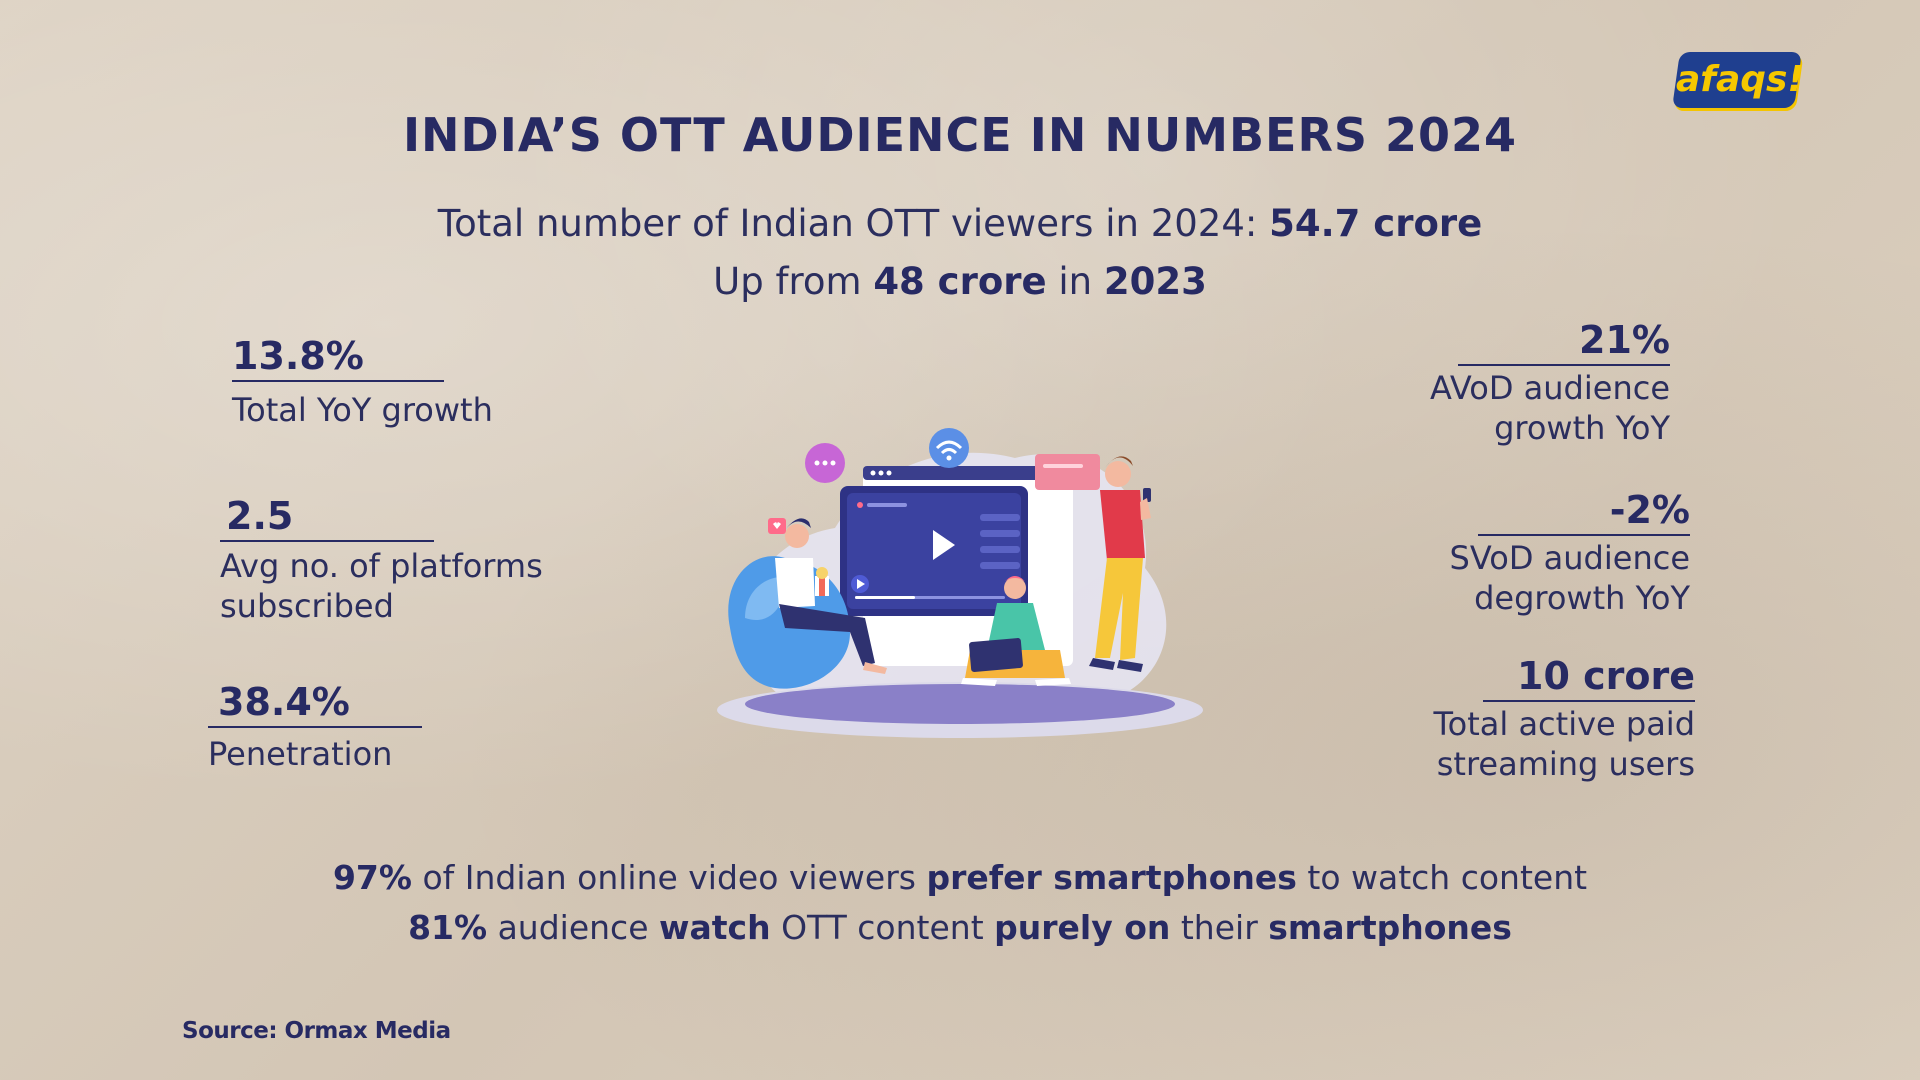 The image size is (1920, 1080). Describe the element at coordinates (1582, 598) in the screenshot. I see `right-stat-2-label-line-2: degrowth YoY` at that location.